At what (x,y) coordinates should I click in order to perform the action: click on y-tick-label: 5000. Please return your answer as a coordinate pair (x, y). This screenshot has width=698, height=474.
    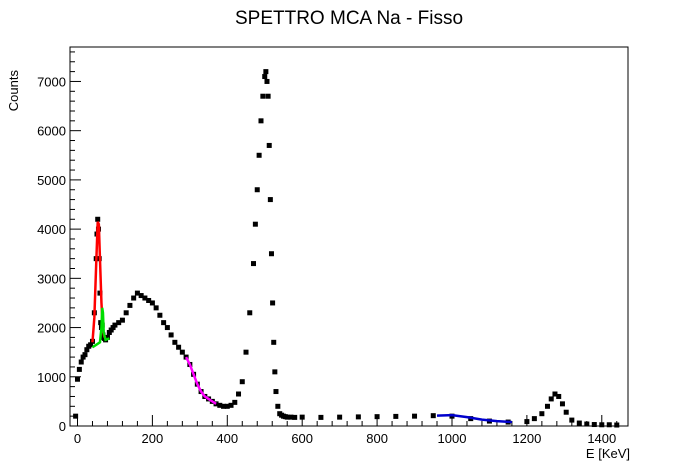
    Looking at the image, I should click on (51, 180).